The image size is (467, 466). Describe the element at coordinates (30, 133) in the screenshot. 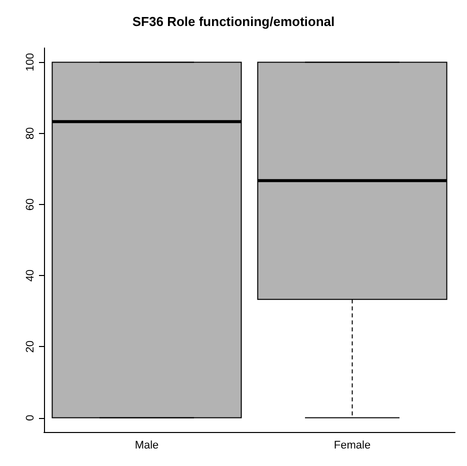

I see `y-tick-label: 80` at that location.